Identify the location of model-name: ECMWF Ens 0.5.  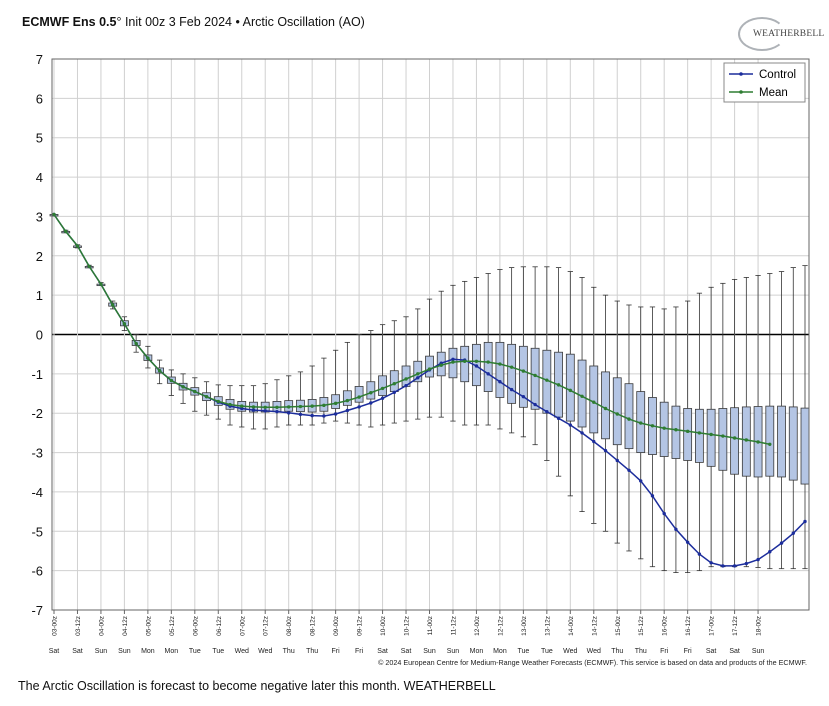
(69, 22).